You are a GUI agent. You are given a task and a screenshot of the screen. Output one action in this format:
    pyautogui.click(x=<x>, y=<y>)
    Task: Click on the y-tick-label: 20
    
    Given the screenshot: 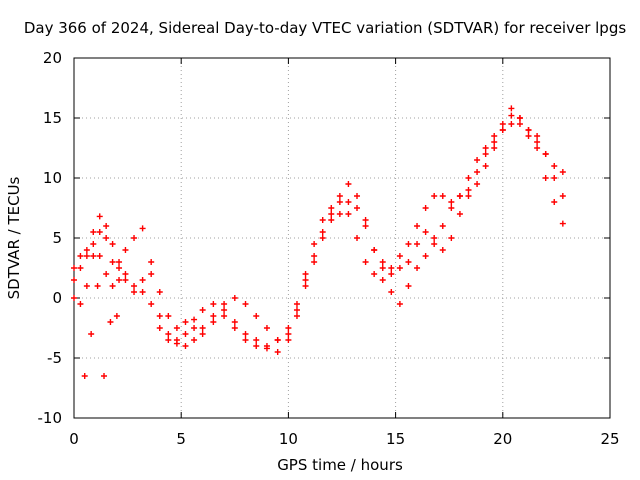 What is the action you would take?
    pyautogui.click(x=52, y=58)
    